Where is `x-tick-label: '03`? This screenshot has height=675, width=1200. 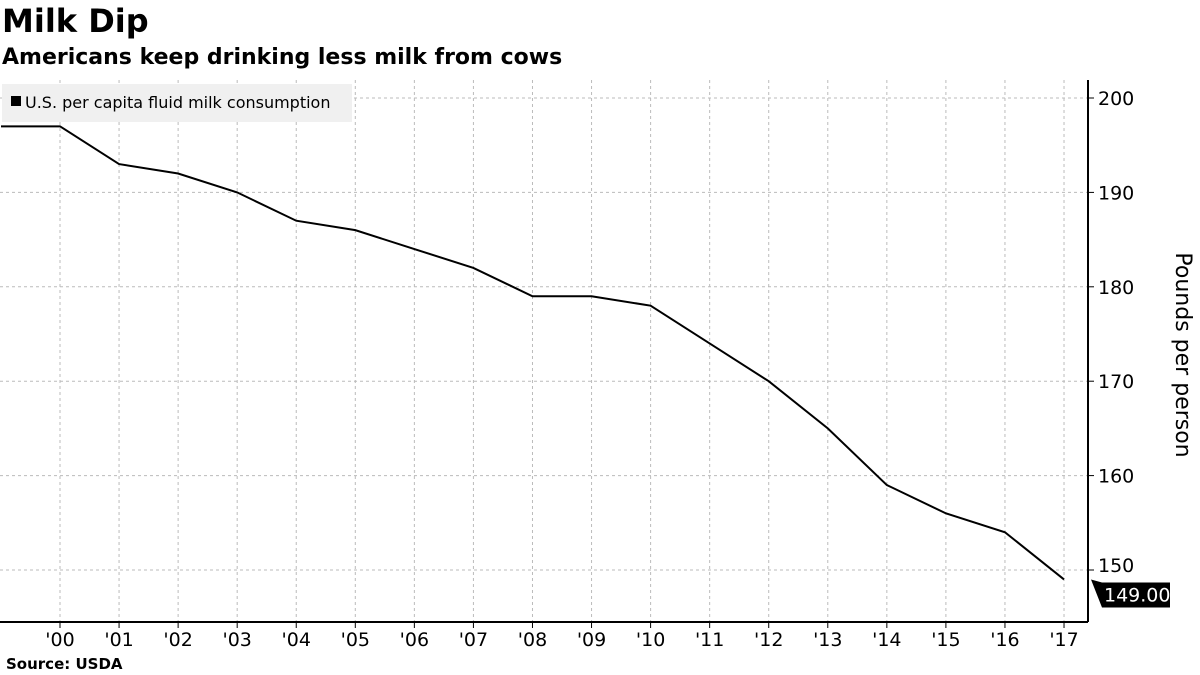 x-tick-label: '03 is located at coordinates (236, 640).